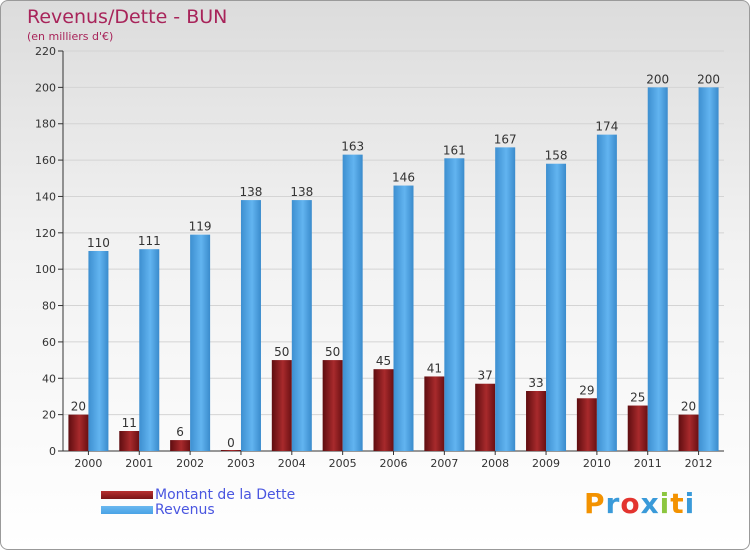 The height and width of the screenshot is (550, 750). Describe the element at coordinates (180, 432) in the screenshot. I see `data-label-debt: 6` at that location.